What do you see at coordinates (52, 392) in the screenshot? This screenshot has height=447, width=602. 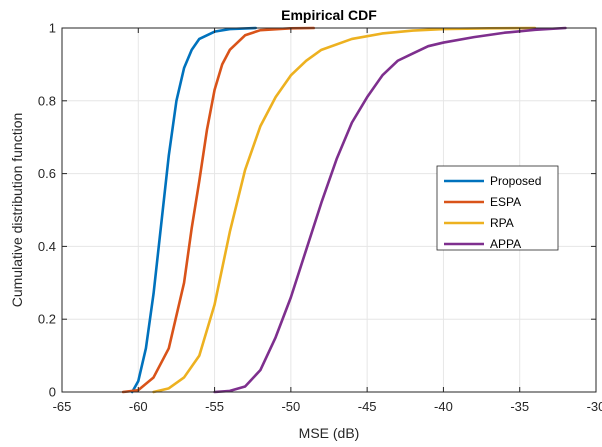 I see `y-tick-label: 0` at bounding box center [52, 392].